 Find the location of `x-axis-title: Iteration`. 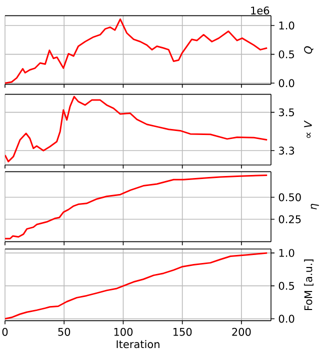

x-axis-title: Iteration is located at coordinates (138, 344).